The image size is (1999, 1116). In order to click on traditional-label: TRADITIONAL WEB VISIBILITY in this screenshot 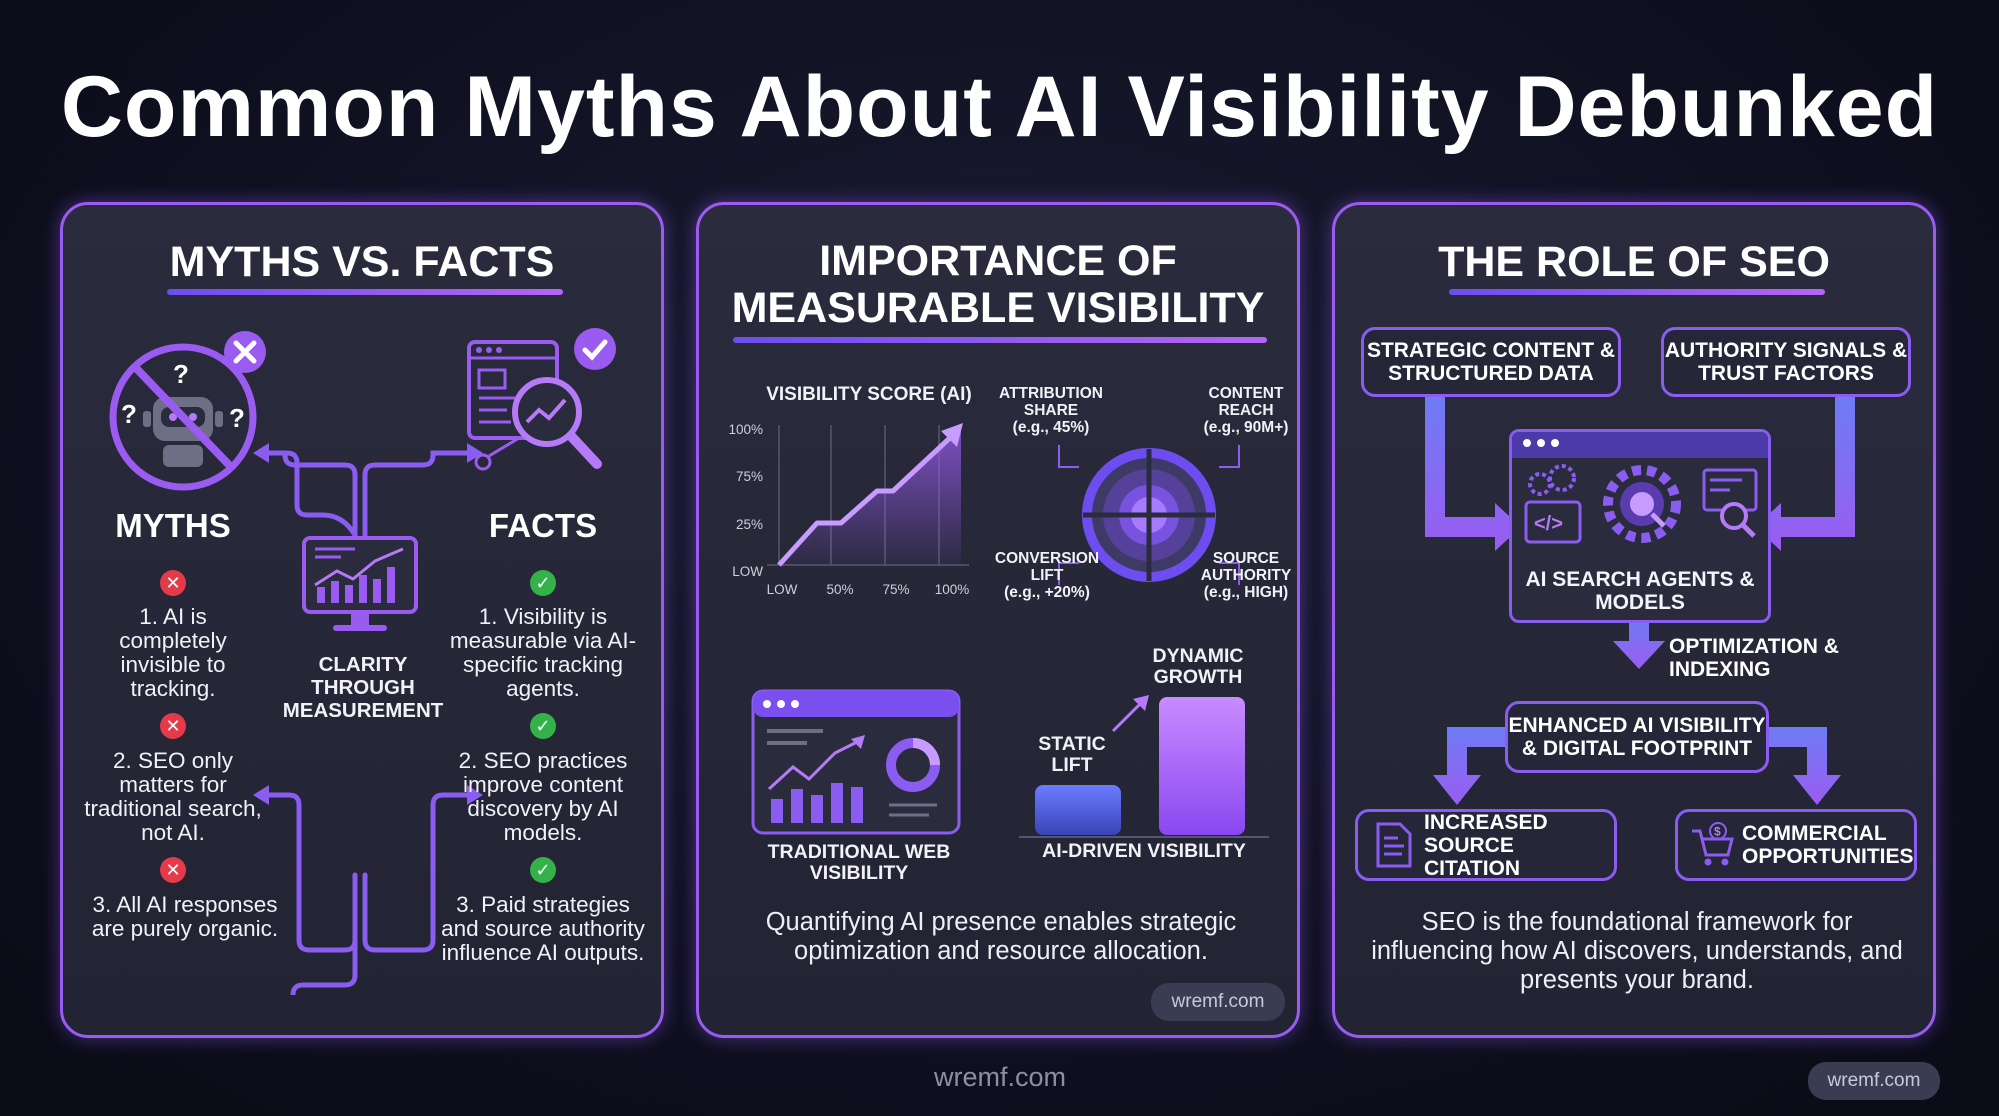, I will do `click(859, 862)`.